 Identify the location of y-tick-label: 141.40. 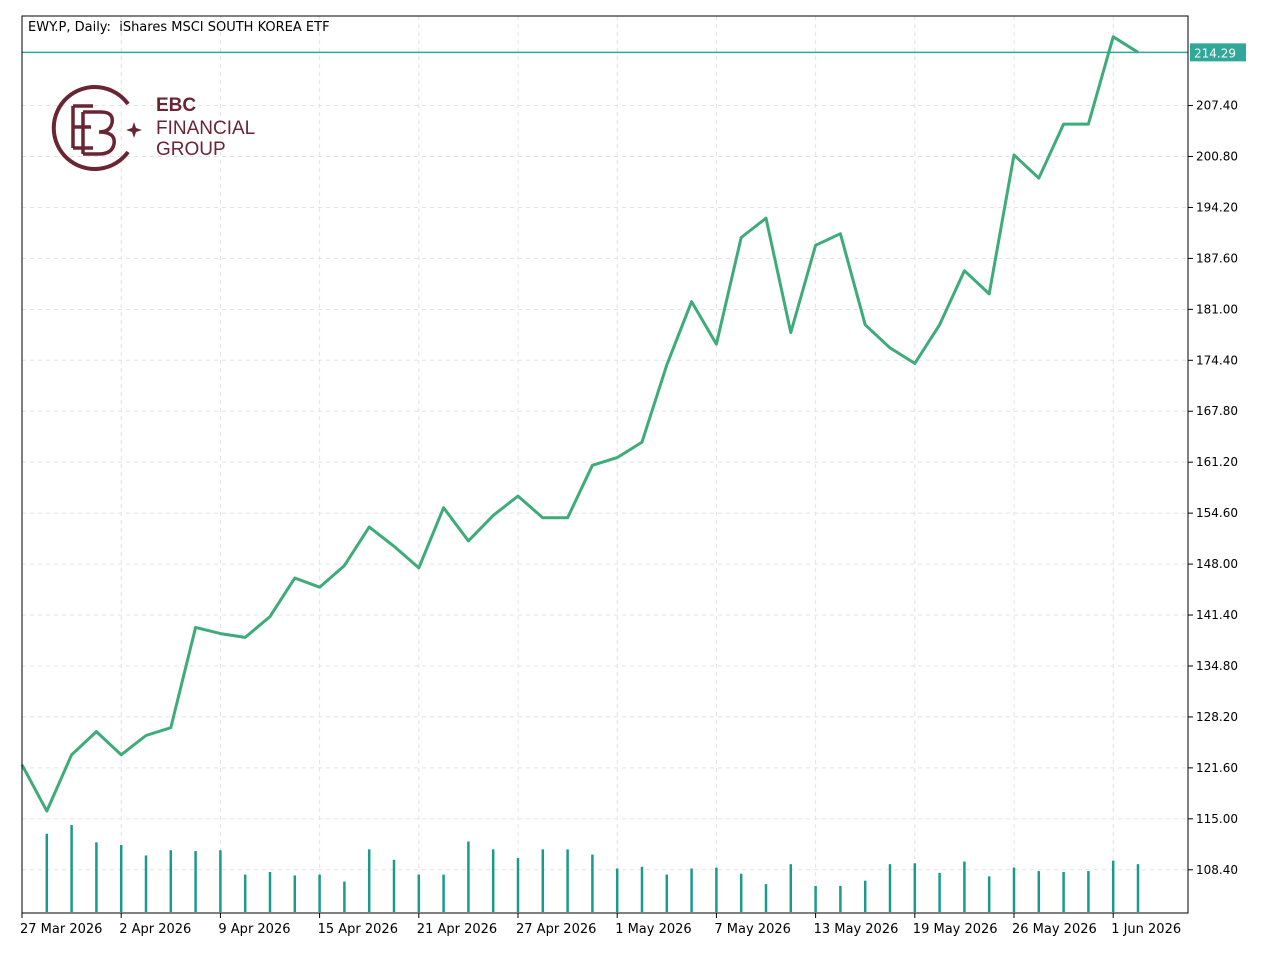
(1217, 615).